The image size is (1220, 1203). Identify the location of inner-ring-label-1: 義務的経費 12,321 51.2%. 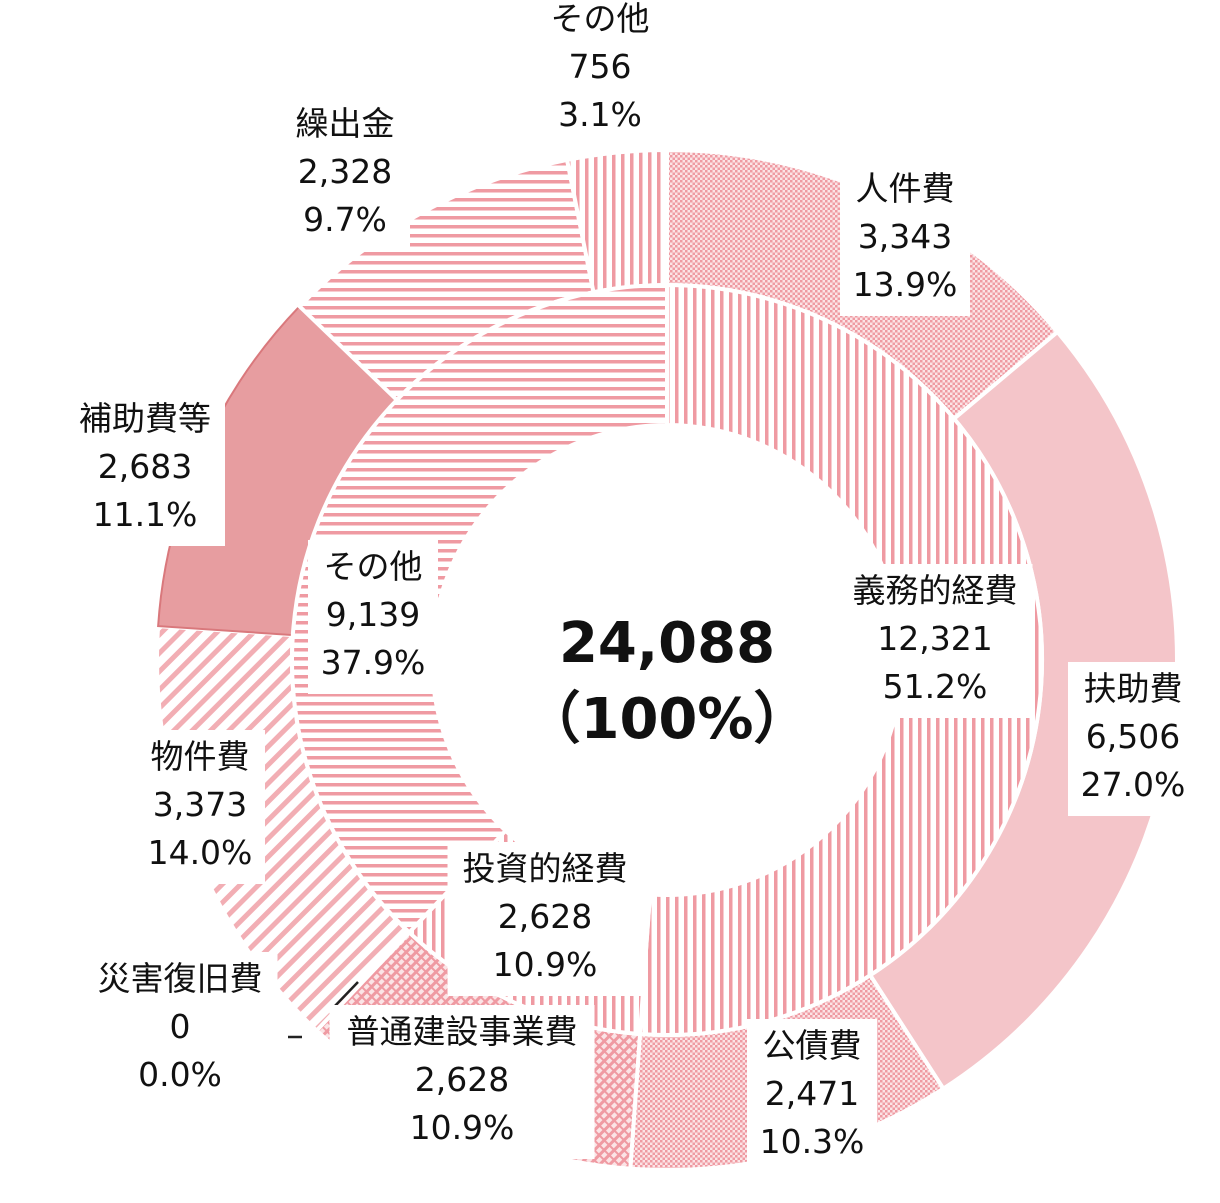
(935, 641).